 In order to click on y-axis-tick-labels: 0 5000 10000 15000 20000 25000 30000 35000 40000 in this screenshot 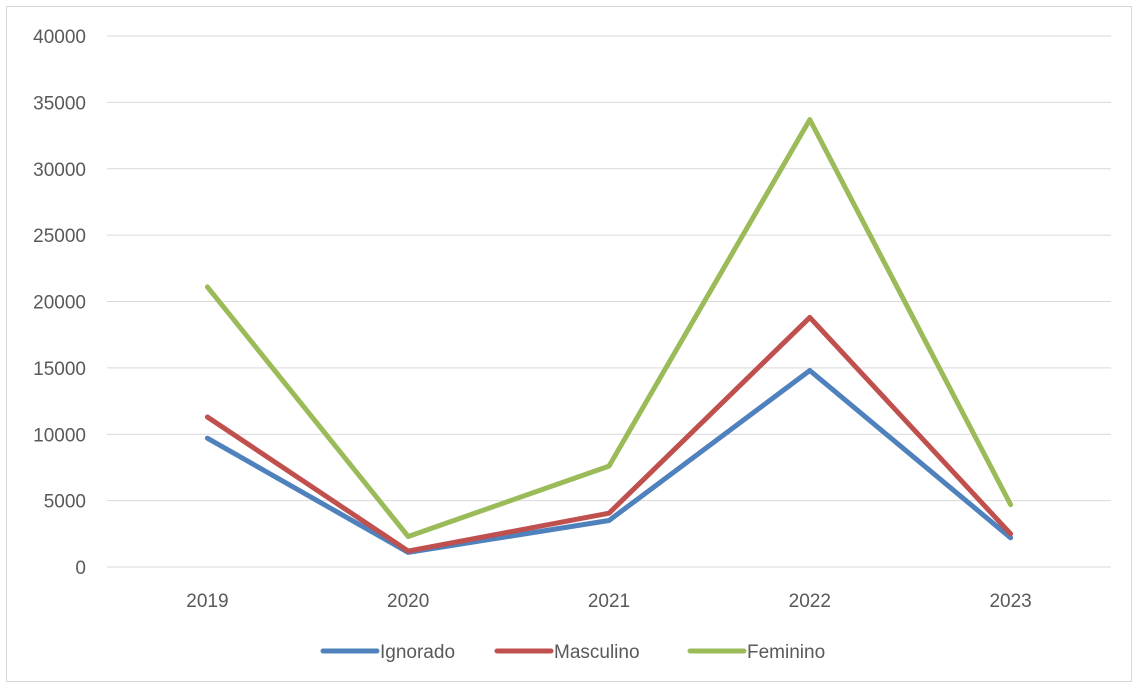, I will do `click(59, 303)`.